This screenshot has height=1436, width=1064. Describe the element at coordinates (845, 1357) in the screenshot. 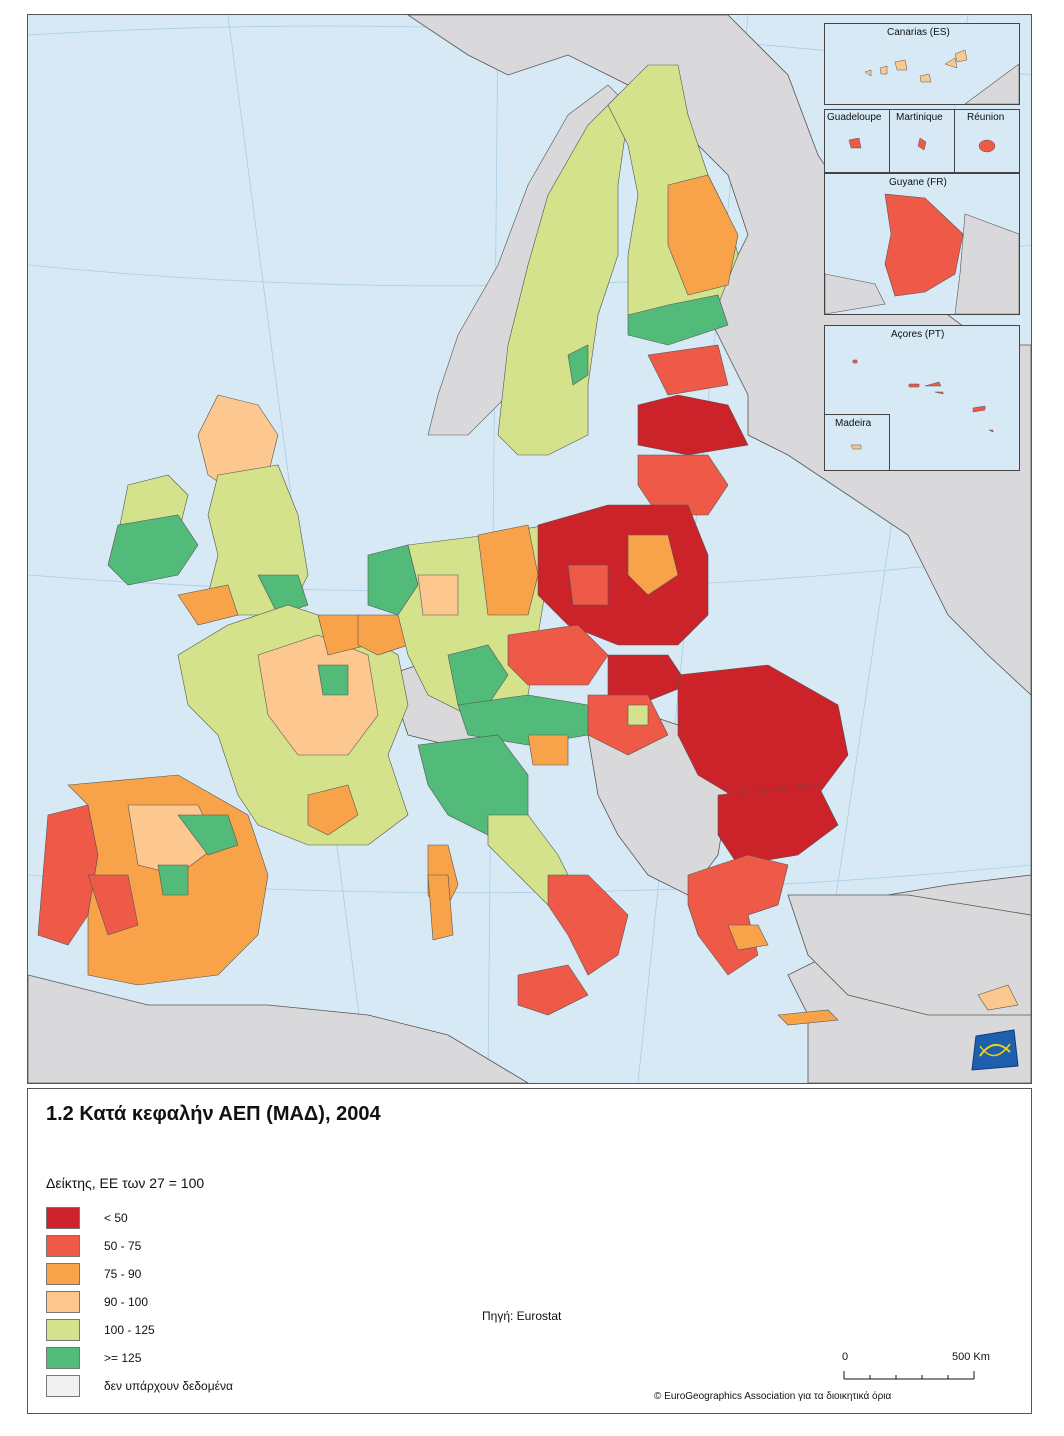

I see `scale-start-label: 0` at that location.